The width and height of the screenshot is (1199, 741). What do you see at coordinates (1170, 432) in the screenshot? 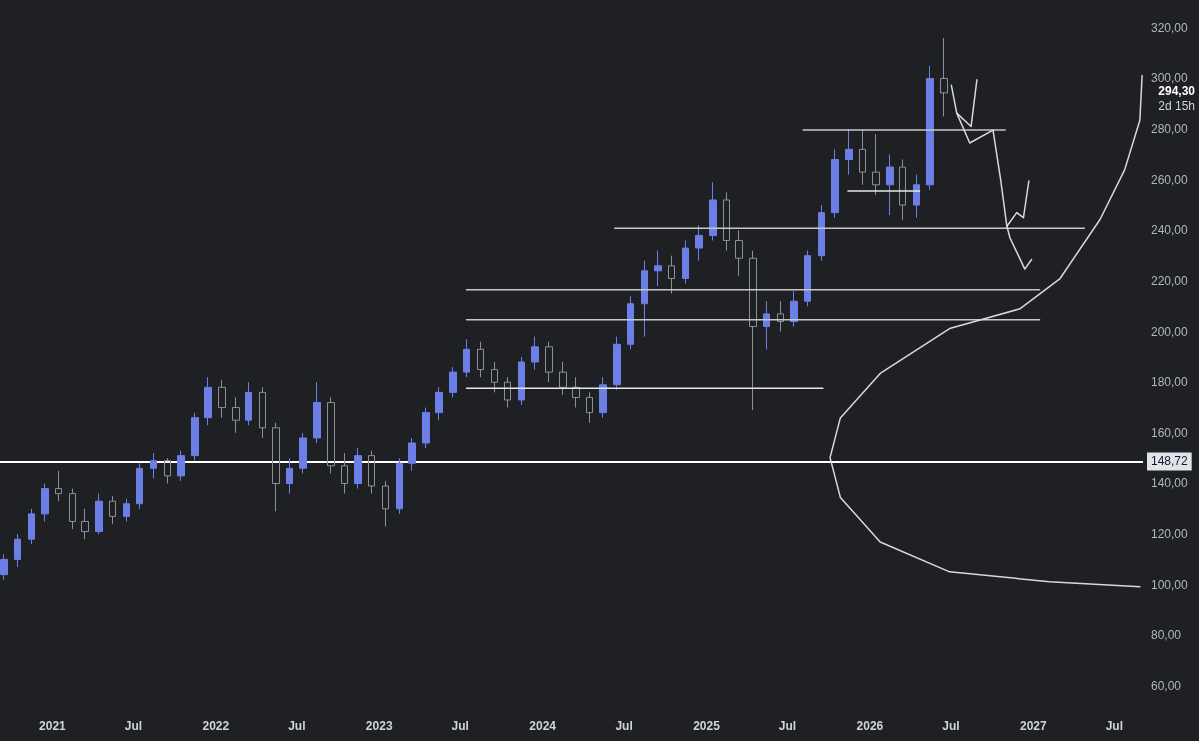
I see `y-tick-label: 160,00` at bounding box center [1170, 432].